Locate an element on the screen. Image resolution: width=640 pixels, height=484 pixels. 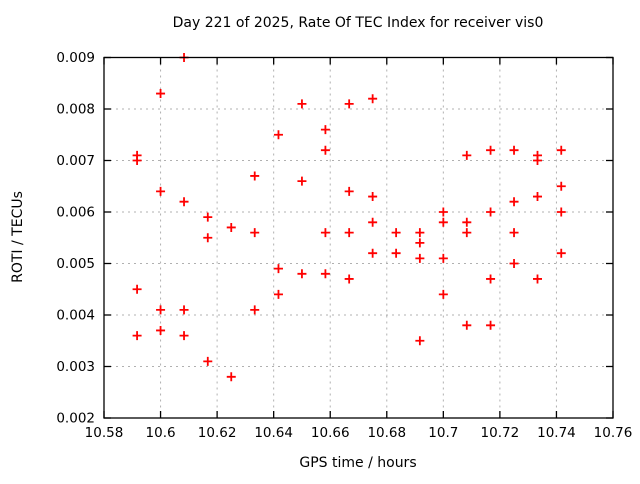
x-tick-label: 10.58 is located at coordinates (104, 433).